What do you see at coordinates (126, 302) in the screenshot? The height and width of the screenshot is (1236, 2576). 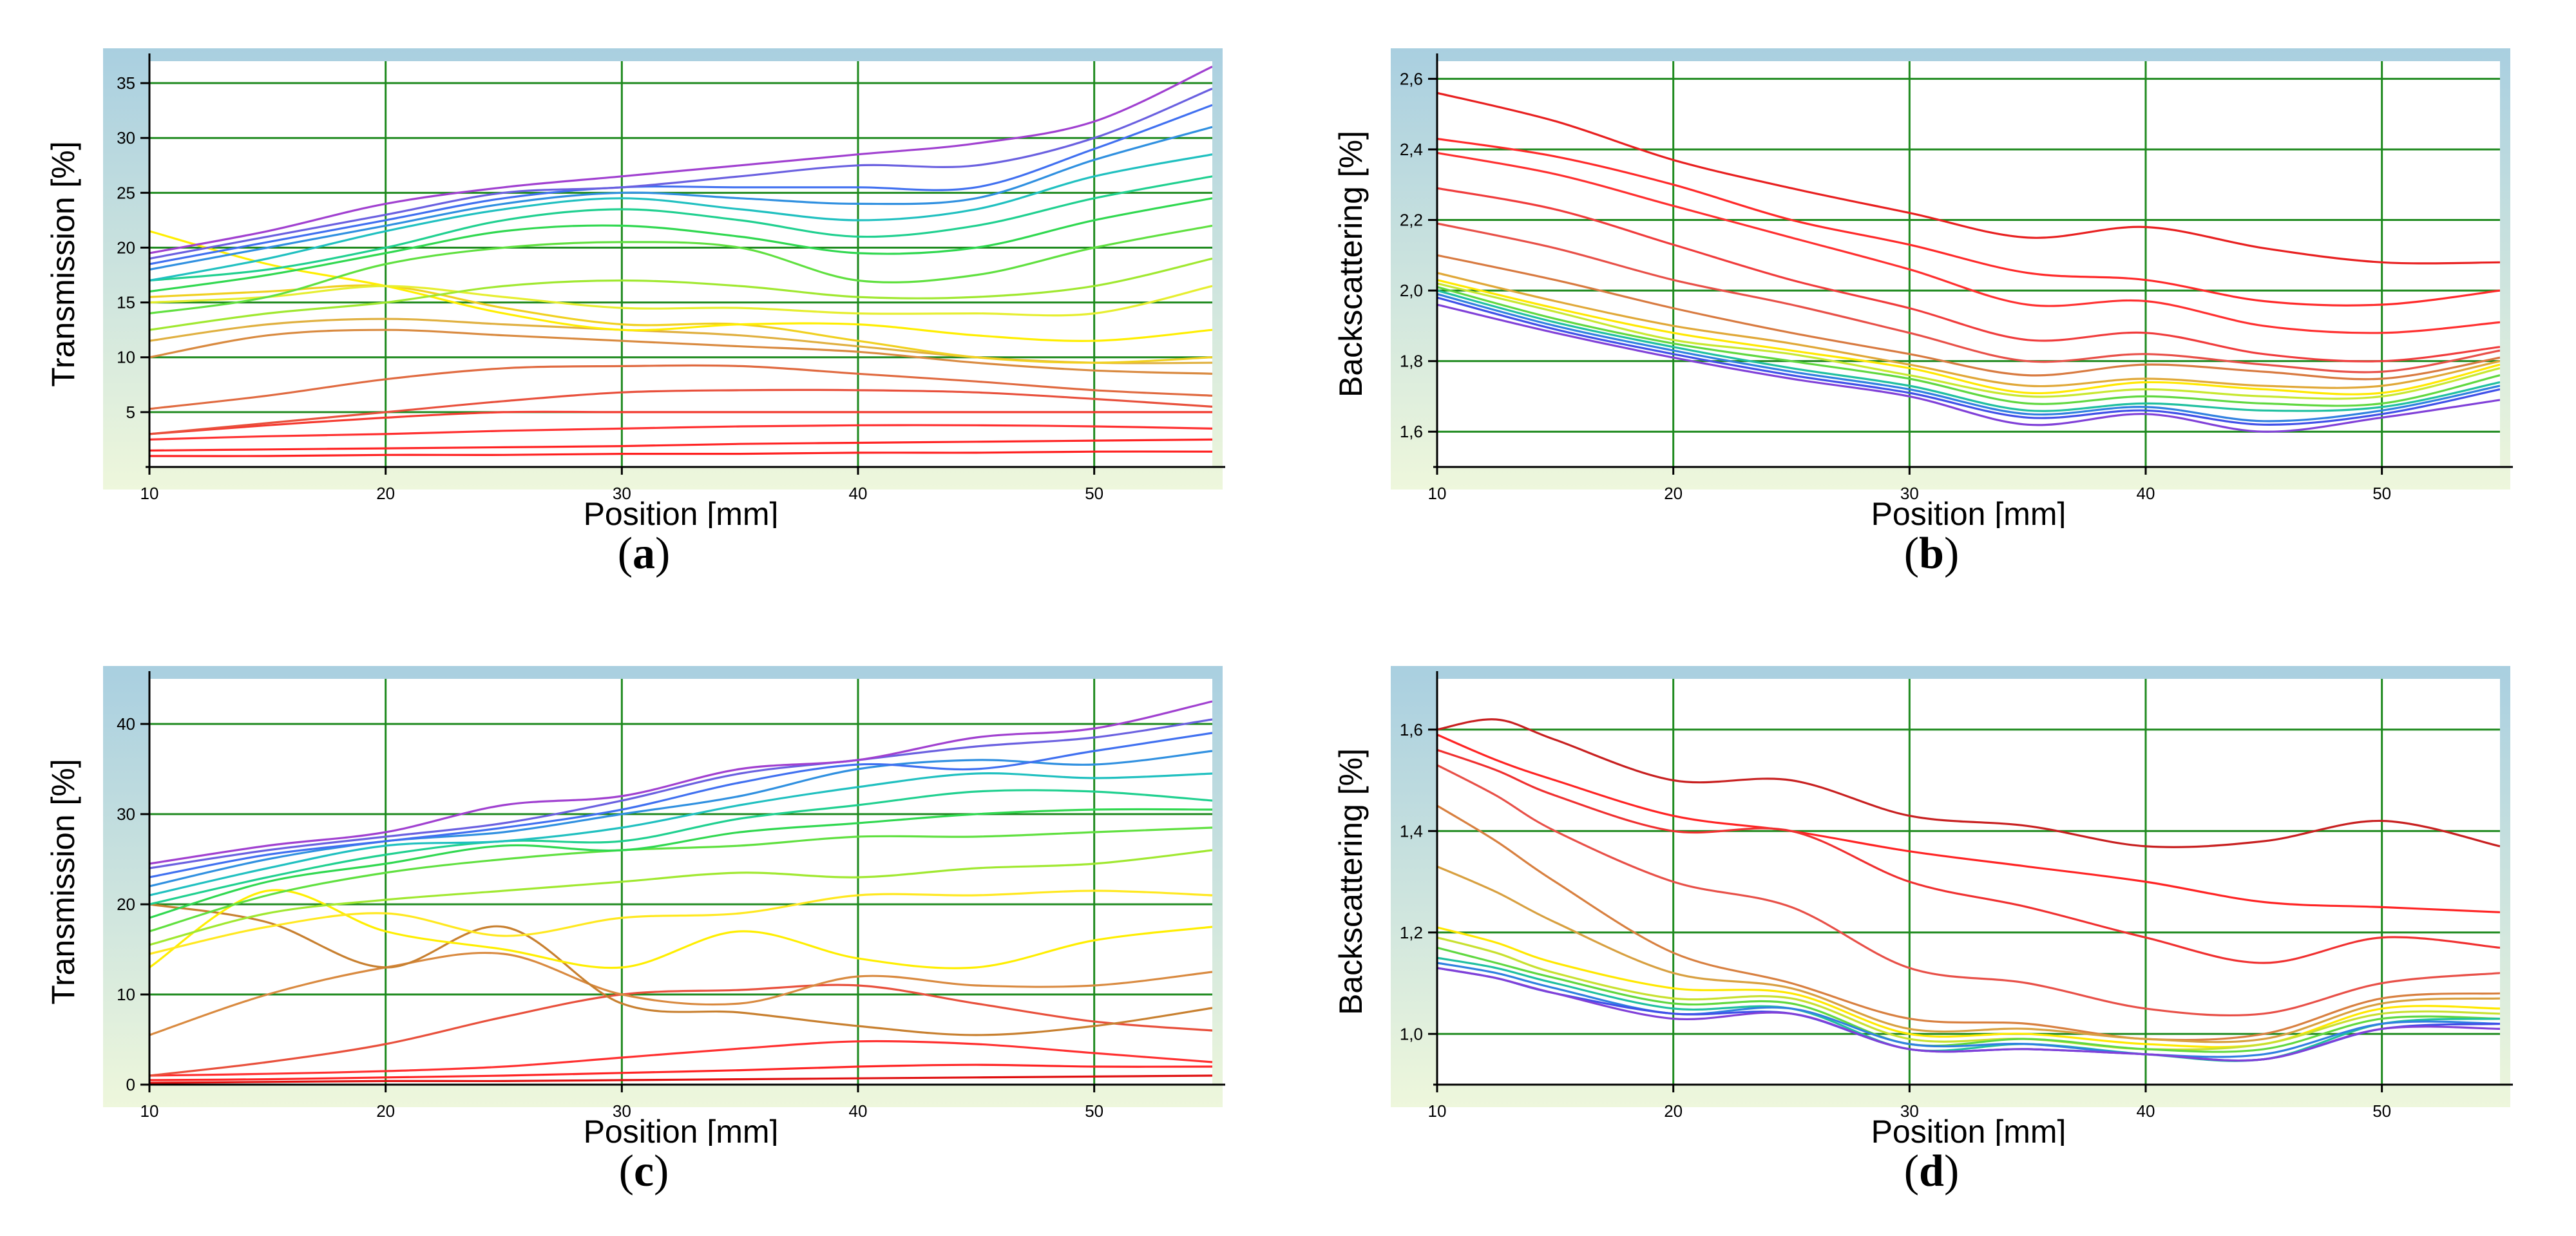 I see `y-tick-label: 15` at bounding box center [126, 302].